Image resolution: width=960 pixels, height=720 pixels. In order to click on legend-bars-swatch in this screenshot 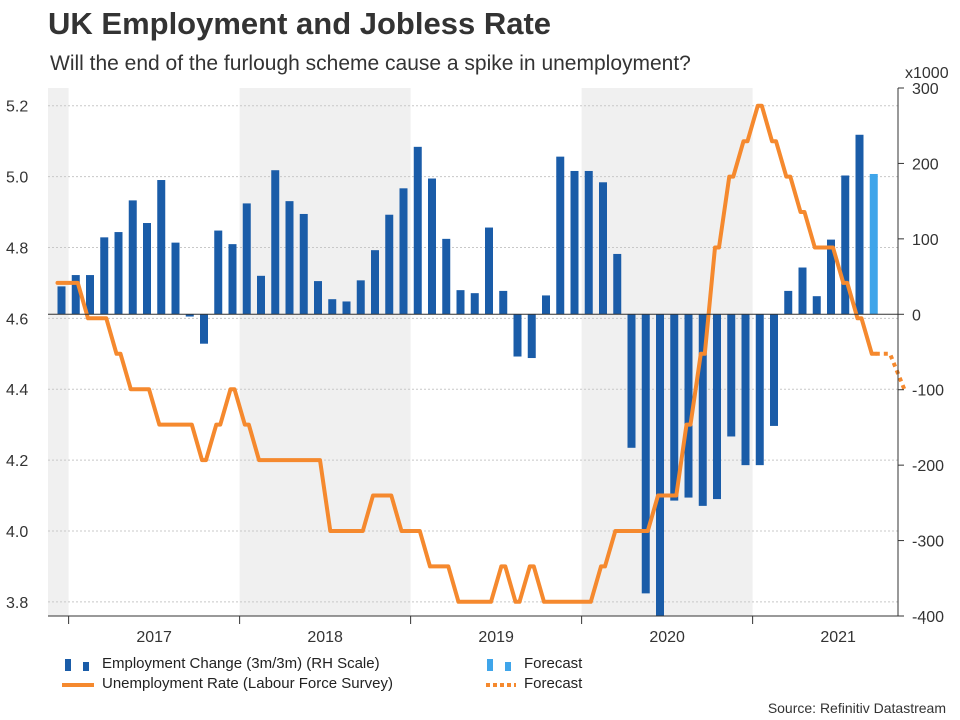, I will do `click(77, 664)`.